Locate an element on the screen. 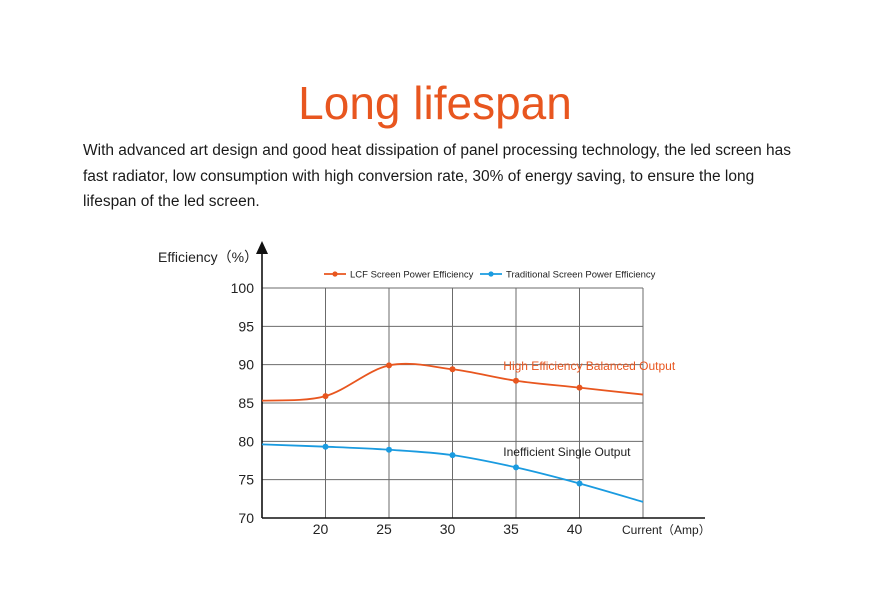  y-tick-label: 100 is located at coordinates (243, 288).